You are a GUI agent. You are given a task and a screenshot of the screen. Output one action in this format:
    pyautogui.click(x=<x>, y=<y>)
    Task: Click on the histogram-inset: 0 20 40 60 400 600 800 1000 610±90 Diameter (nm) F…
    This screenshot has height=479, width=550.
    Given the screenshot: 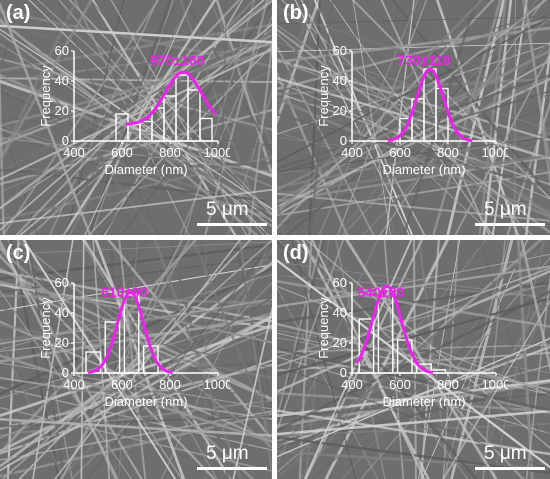 What is the action you would take?
    pyautogui.click(x=135, y=343)
    